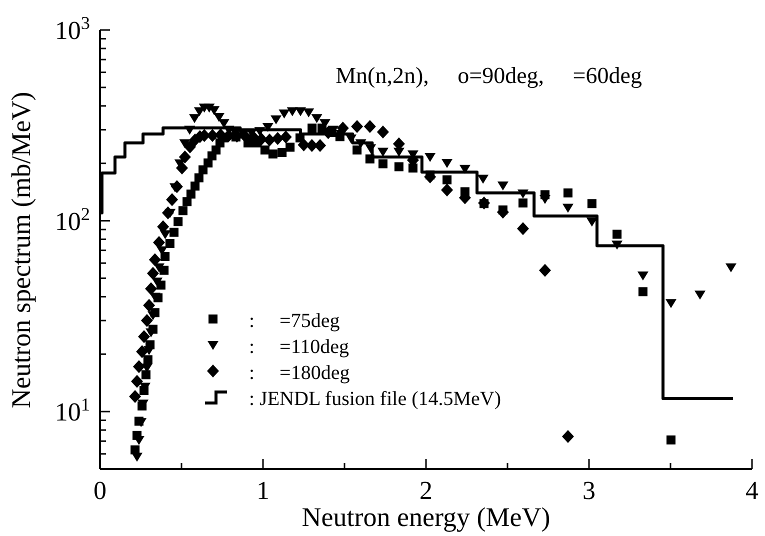 The height and width of the screenshot is (536, 765). Describe the element at coordinates (72, 220) in the screenshot. I see `y-tick-label: 10$^{2}$` at that location.